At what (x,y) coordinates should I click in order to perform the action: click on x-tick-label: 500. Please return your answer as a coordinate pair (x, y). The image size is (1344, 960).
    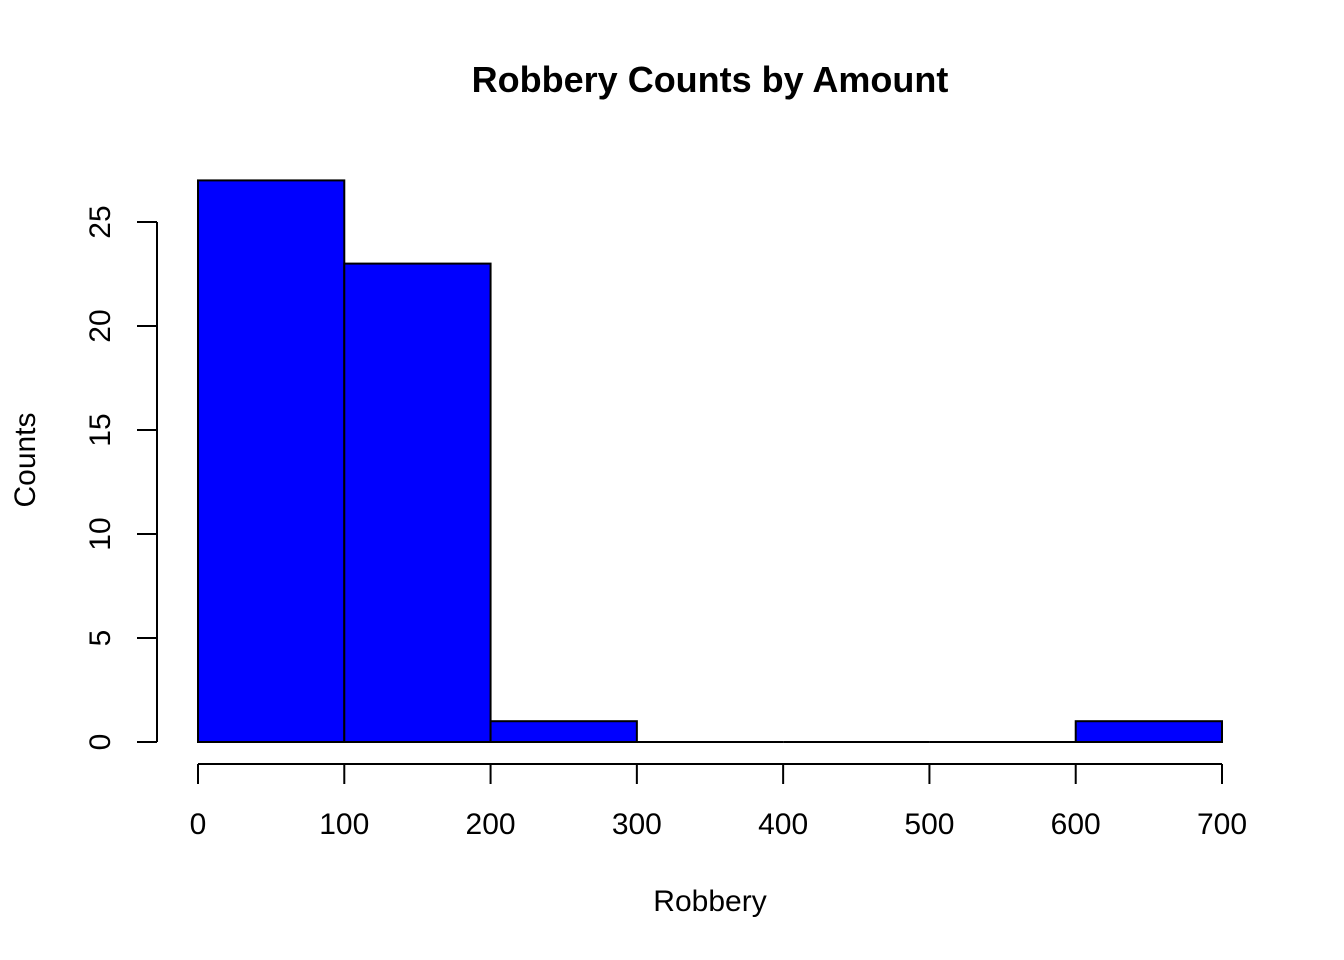
    Looking at the image, I should click on (929, 824).